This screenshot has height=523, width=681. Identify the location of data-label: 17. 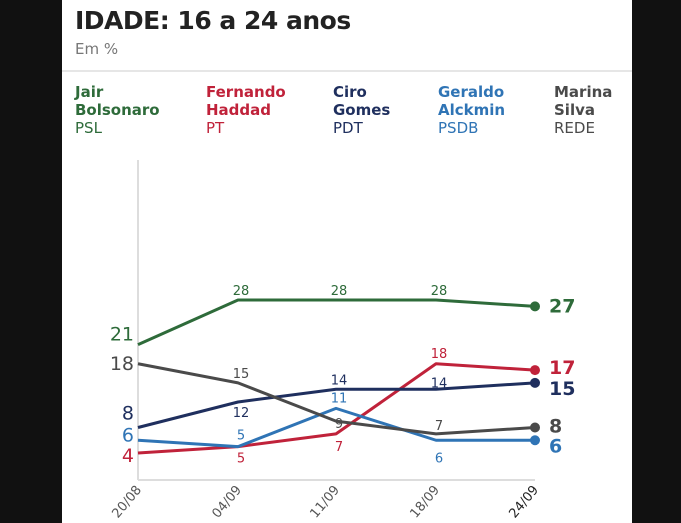
(562, 368).